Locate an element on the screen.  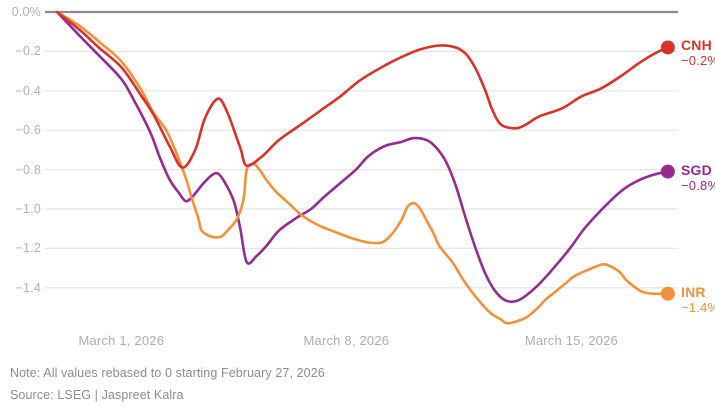
series-label-cnh: CNH −0.2% is located at coordinates (698, 53).